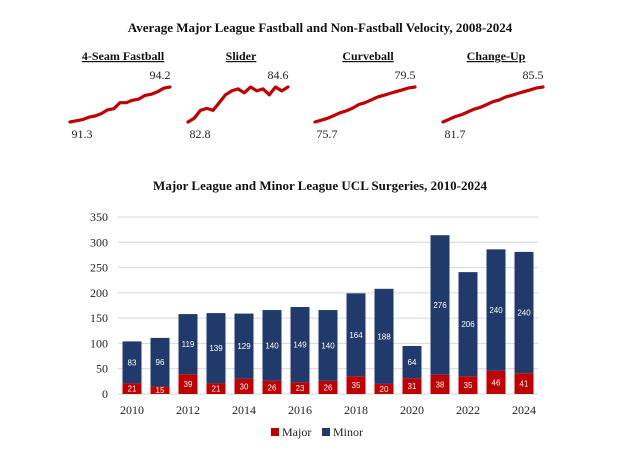 The height and width of the screenshot is (456, 640). I want to click on data-label-minor: 139, so click(216, 348).